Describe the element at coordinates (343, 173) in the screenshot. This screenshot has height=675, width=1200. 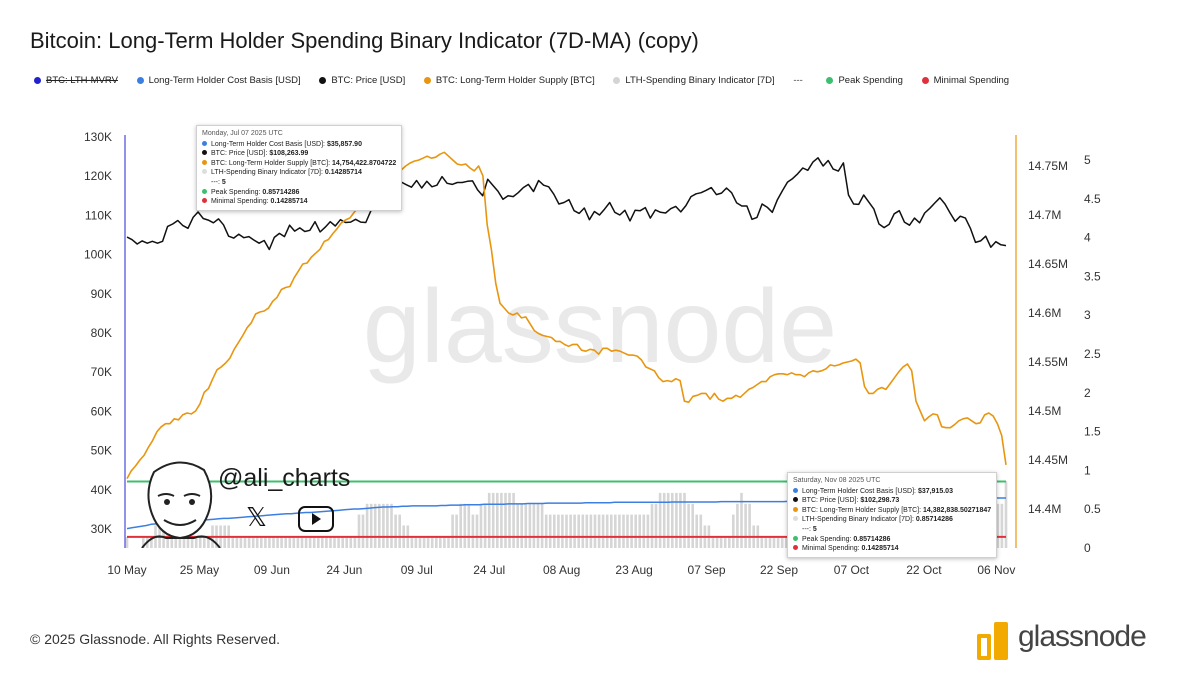
I see `tooltip-value: 0.14285714` at that location.